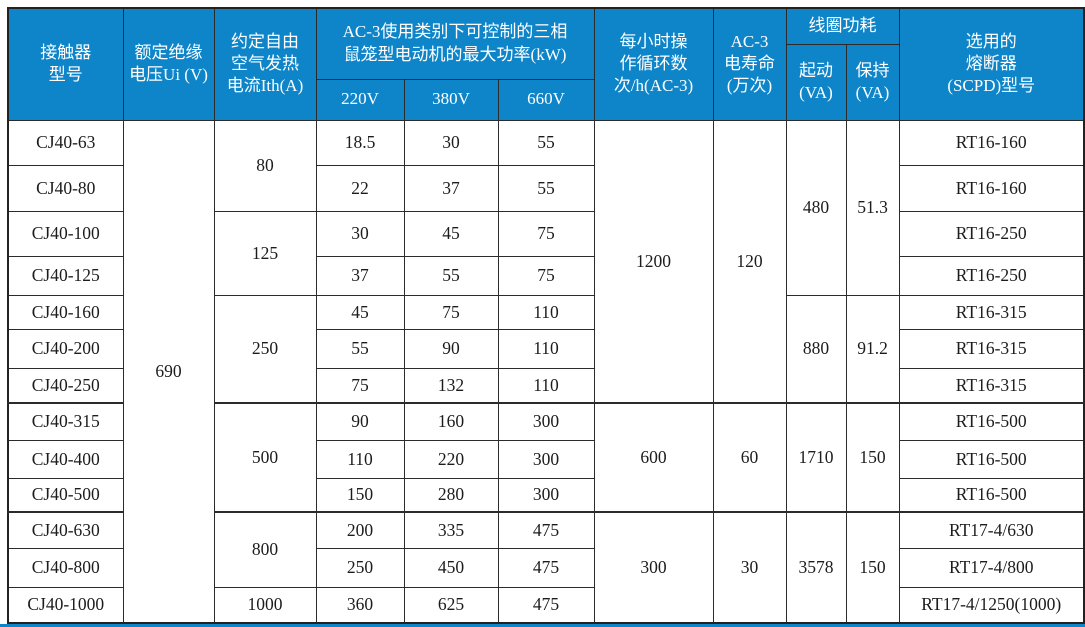  Describe the element at coordinates (451, 348) in the screenshot. I see `kw380-cell: 90` at that location.